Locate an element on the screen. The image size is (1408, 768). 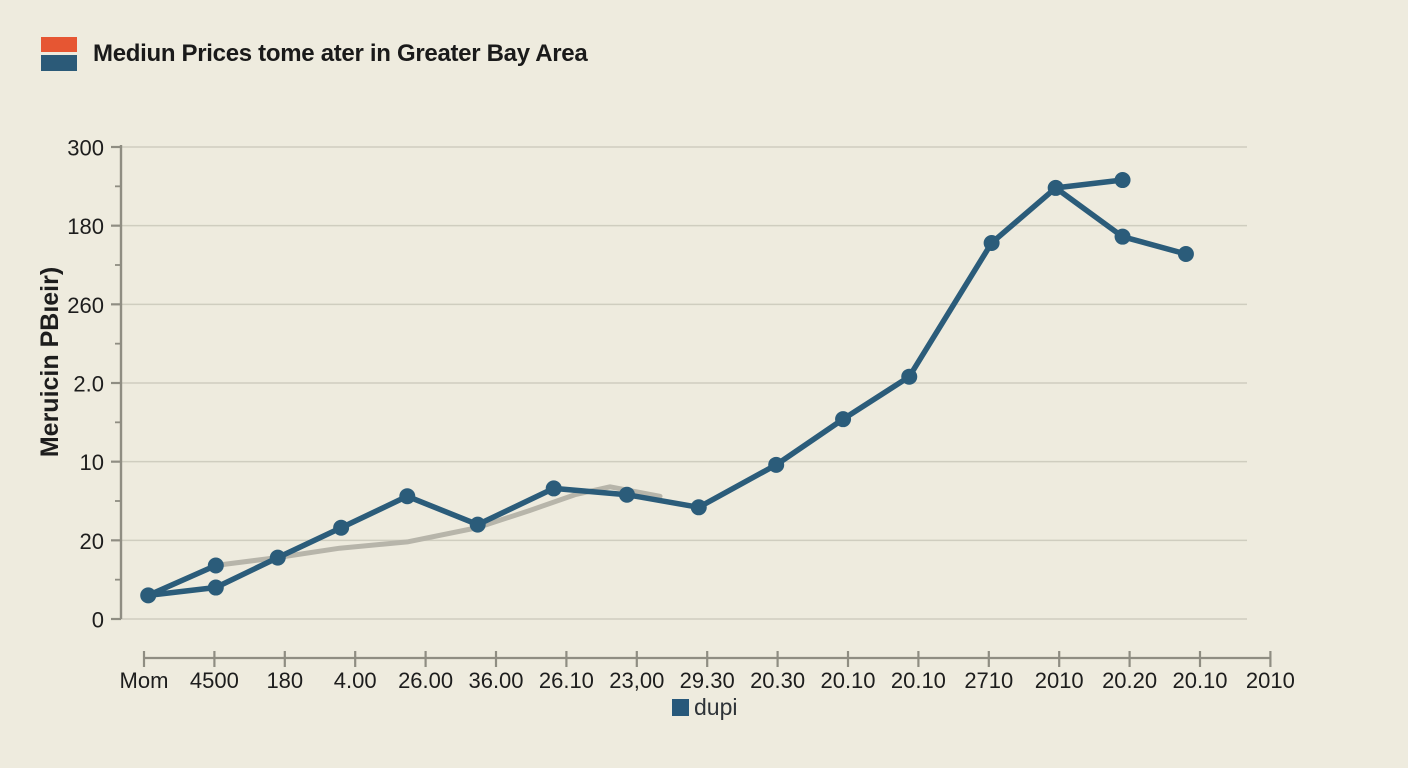
x-tick-label: 26.10 is located at coordinates (566, 680).